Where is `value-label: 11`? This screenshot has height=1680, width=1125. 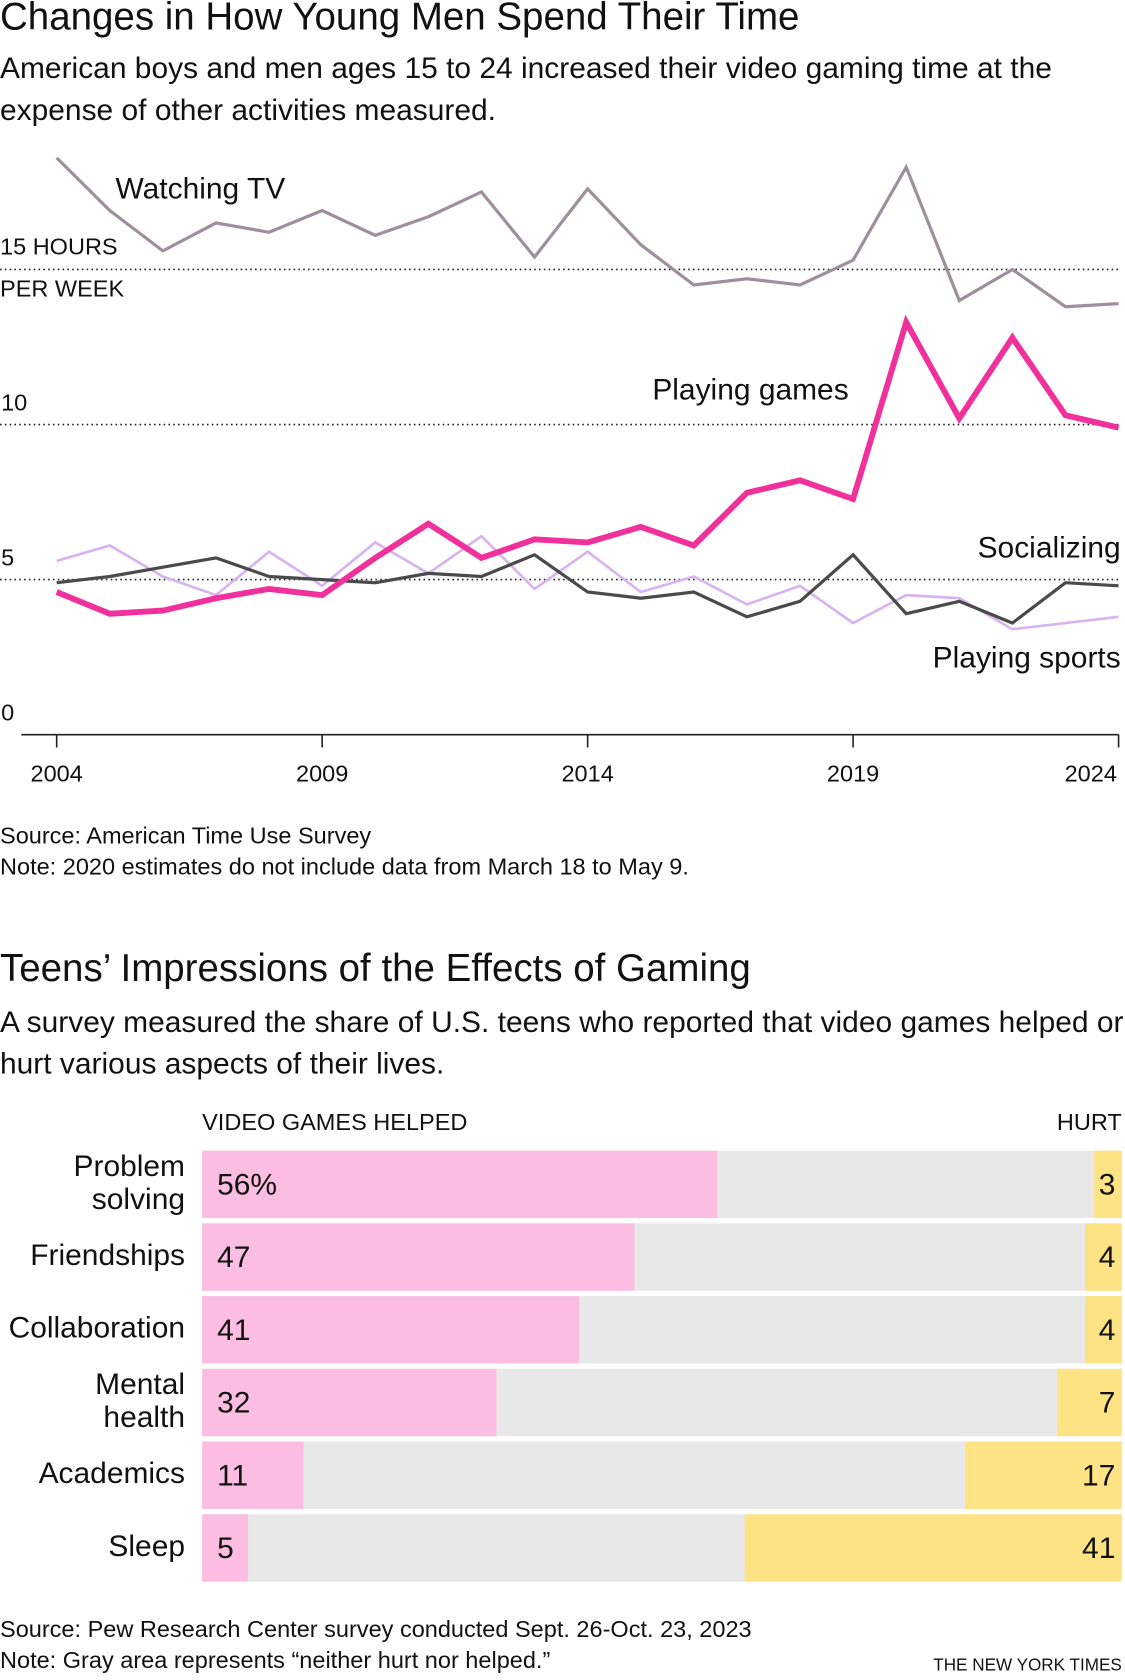
value-label: 11 is located at coordinates (232, 1475).